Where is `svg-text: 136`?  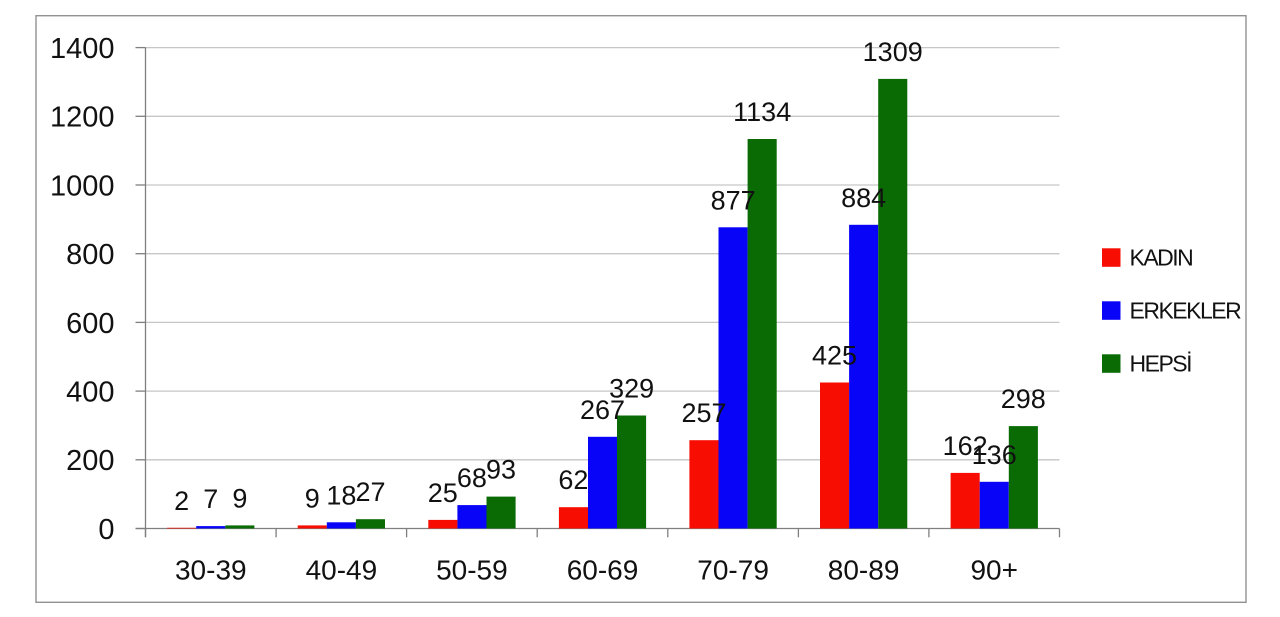 svg-text: 136 is located at coordinates (994, 455).